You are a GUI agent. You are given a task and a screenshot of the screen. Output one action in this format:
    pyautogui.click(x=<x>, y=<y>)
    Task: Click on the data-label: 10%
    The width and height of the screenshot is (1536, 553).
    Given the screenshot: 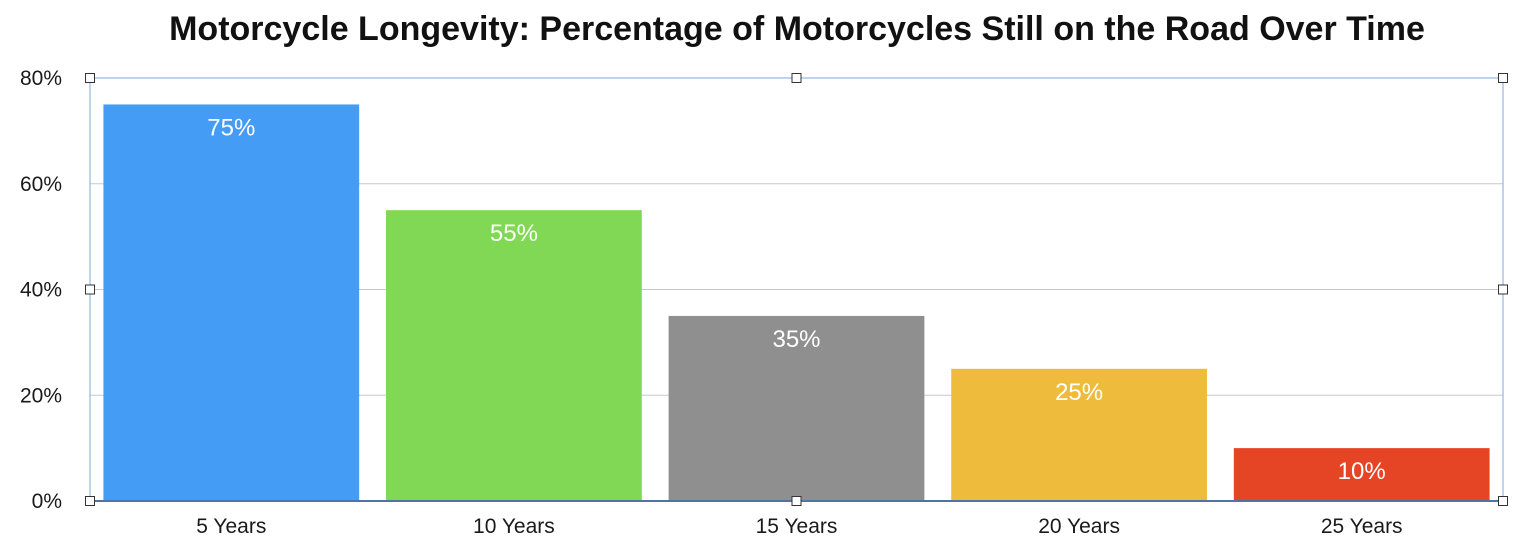 What is the action you would take?
    pyautogui.click(x=1362, y=471)
    